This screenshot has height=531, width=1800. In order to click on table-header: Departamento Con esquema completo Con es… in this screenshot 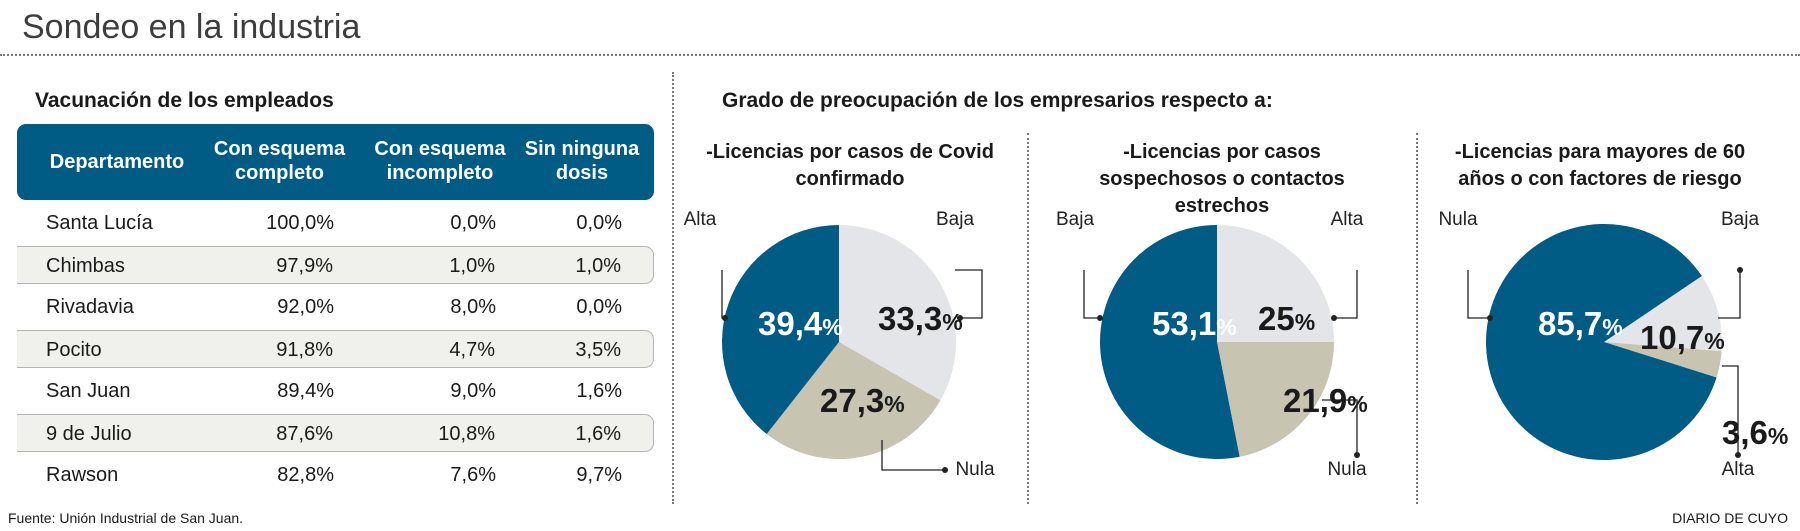, I will do `click(335, 162)`.